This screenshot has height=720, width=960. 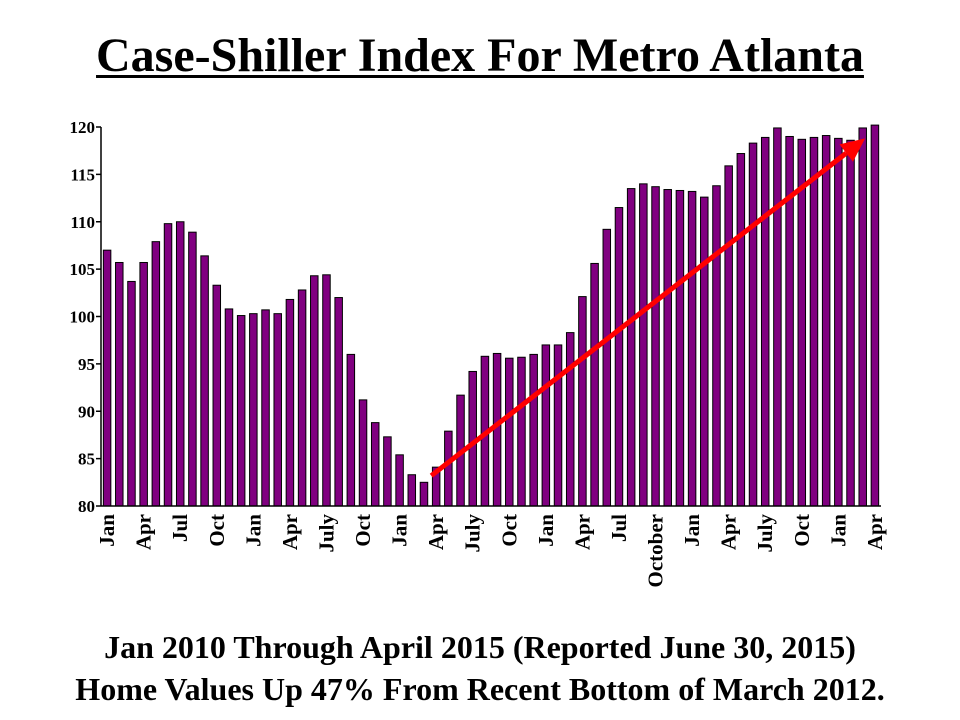 I want to click on x-tick-label: October, so click(x=656, y=550).